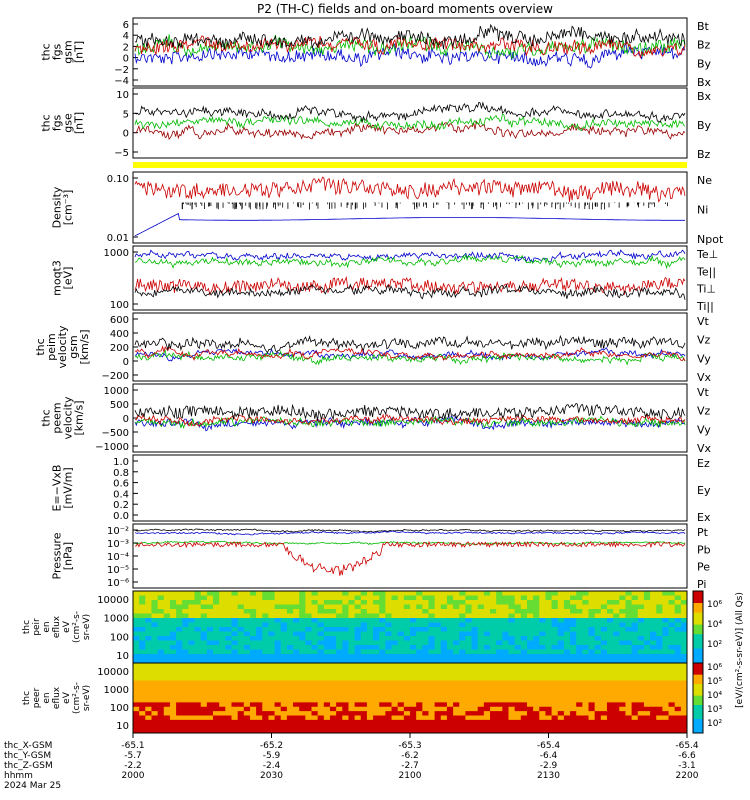  I want to click on y-axis-label: moqt3[eV], so click(63, 278).